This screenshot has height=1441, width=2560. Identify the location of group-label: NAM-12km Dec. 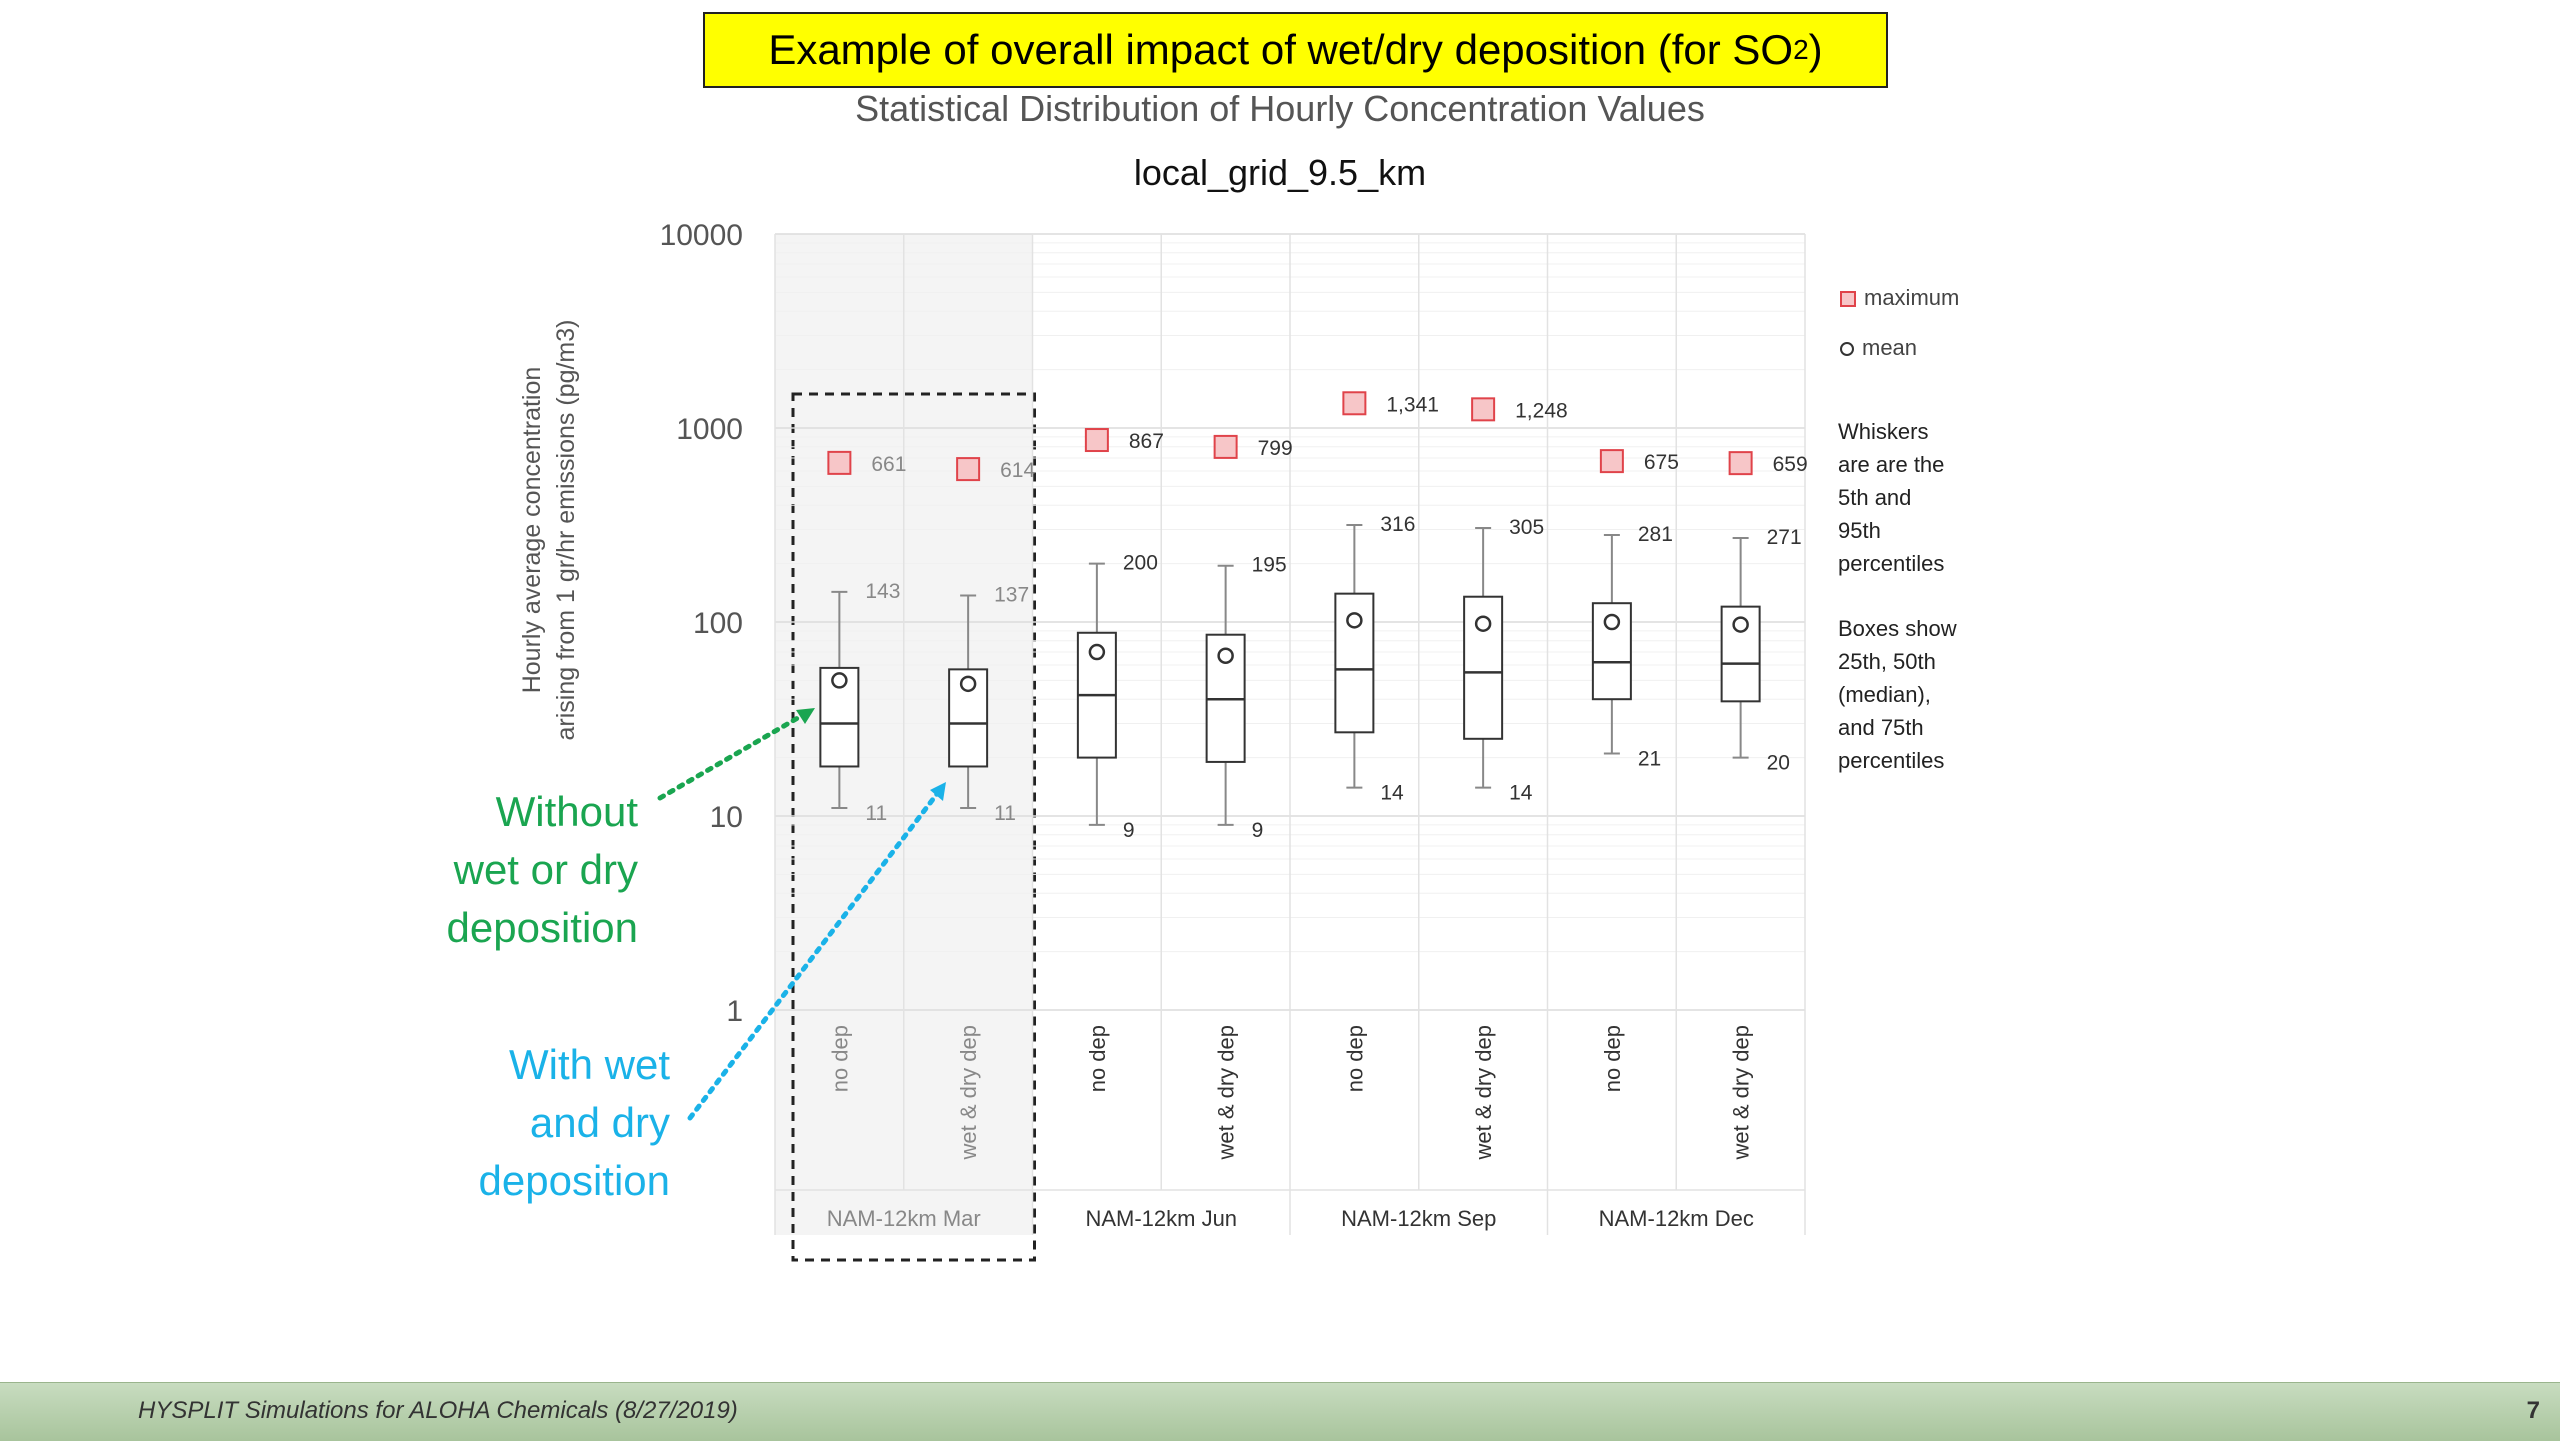
(1676, 1218).